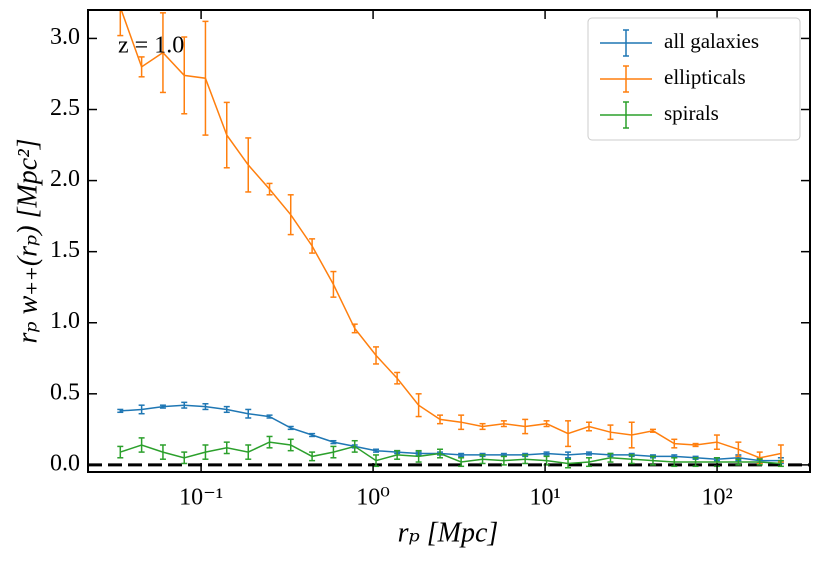  I want to click on legend-label: ellipticals, so click(705, 77).